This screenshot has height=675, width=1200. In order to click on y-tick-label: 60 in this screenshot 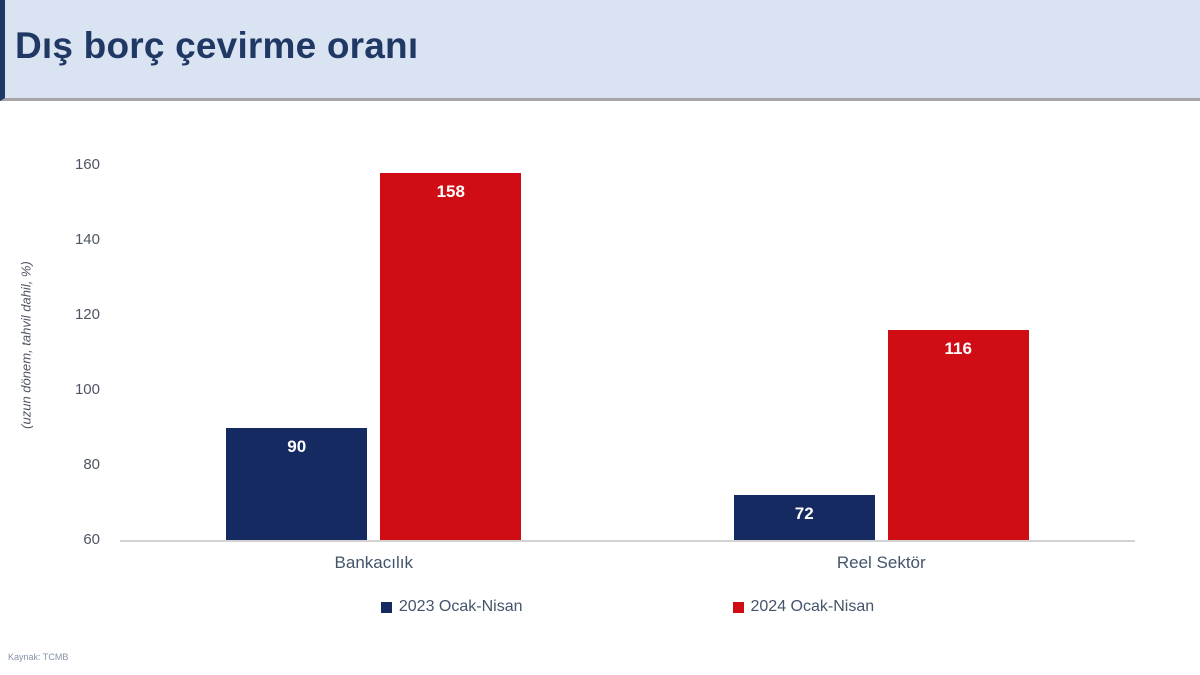, I will do `click(91, 539)`.